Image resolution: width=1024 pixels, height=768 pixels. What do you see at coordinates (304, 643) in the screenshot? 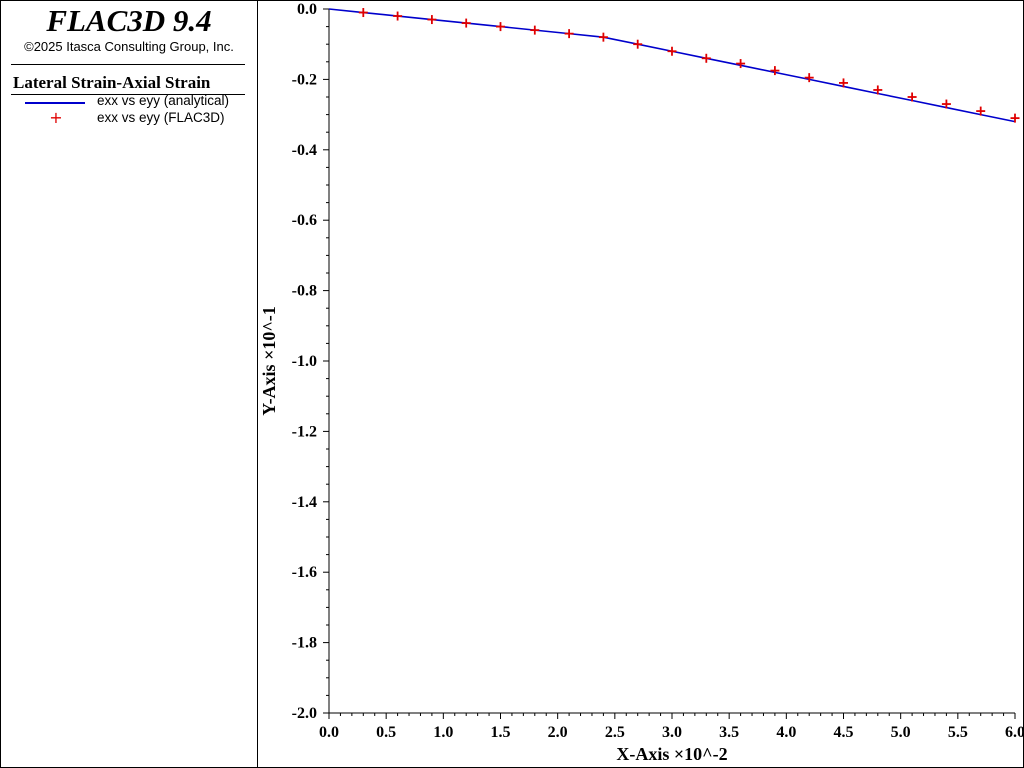
I see `y-tick-label: -1.8` at bounding box center [304, 643].